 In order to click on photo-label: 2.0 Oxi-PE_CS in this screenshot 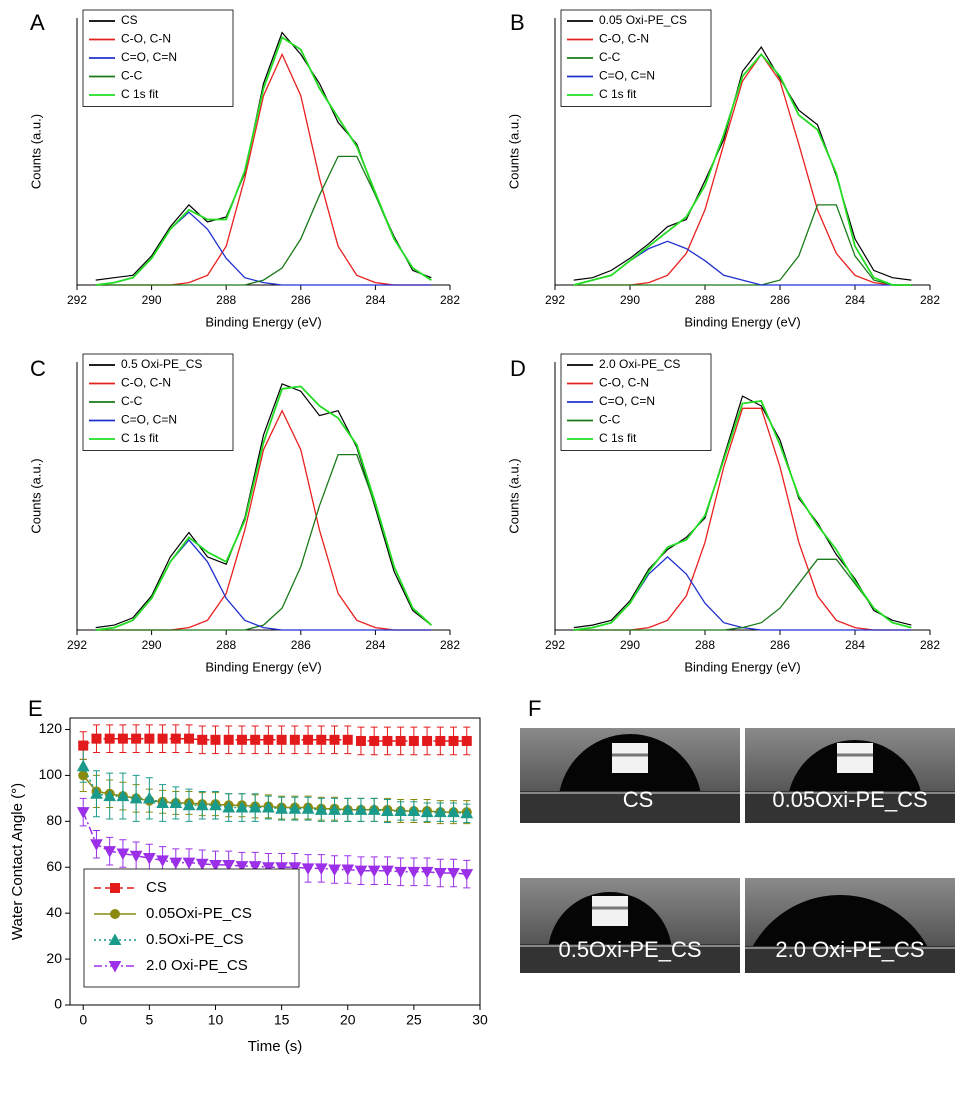, I will do `click(849, 949)`.